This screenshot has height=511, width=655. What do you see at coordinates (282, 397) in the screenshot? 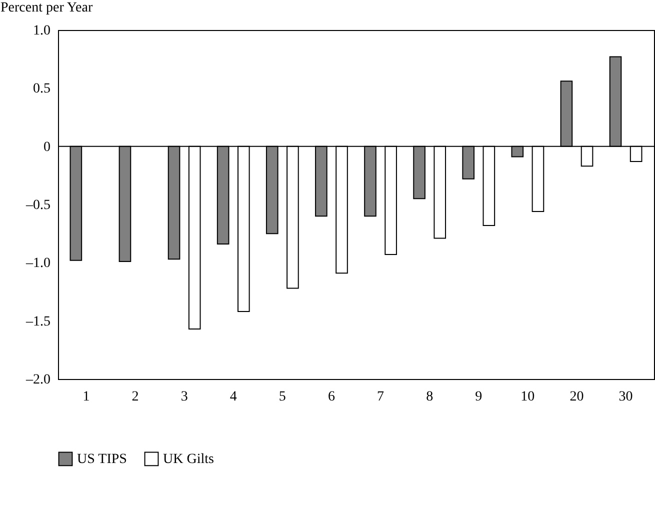
I see `x-tick-label: 5` at bounding box center [282, 397].